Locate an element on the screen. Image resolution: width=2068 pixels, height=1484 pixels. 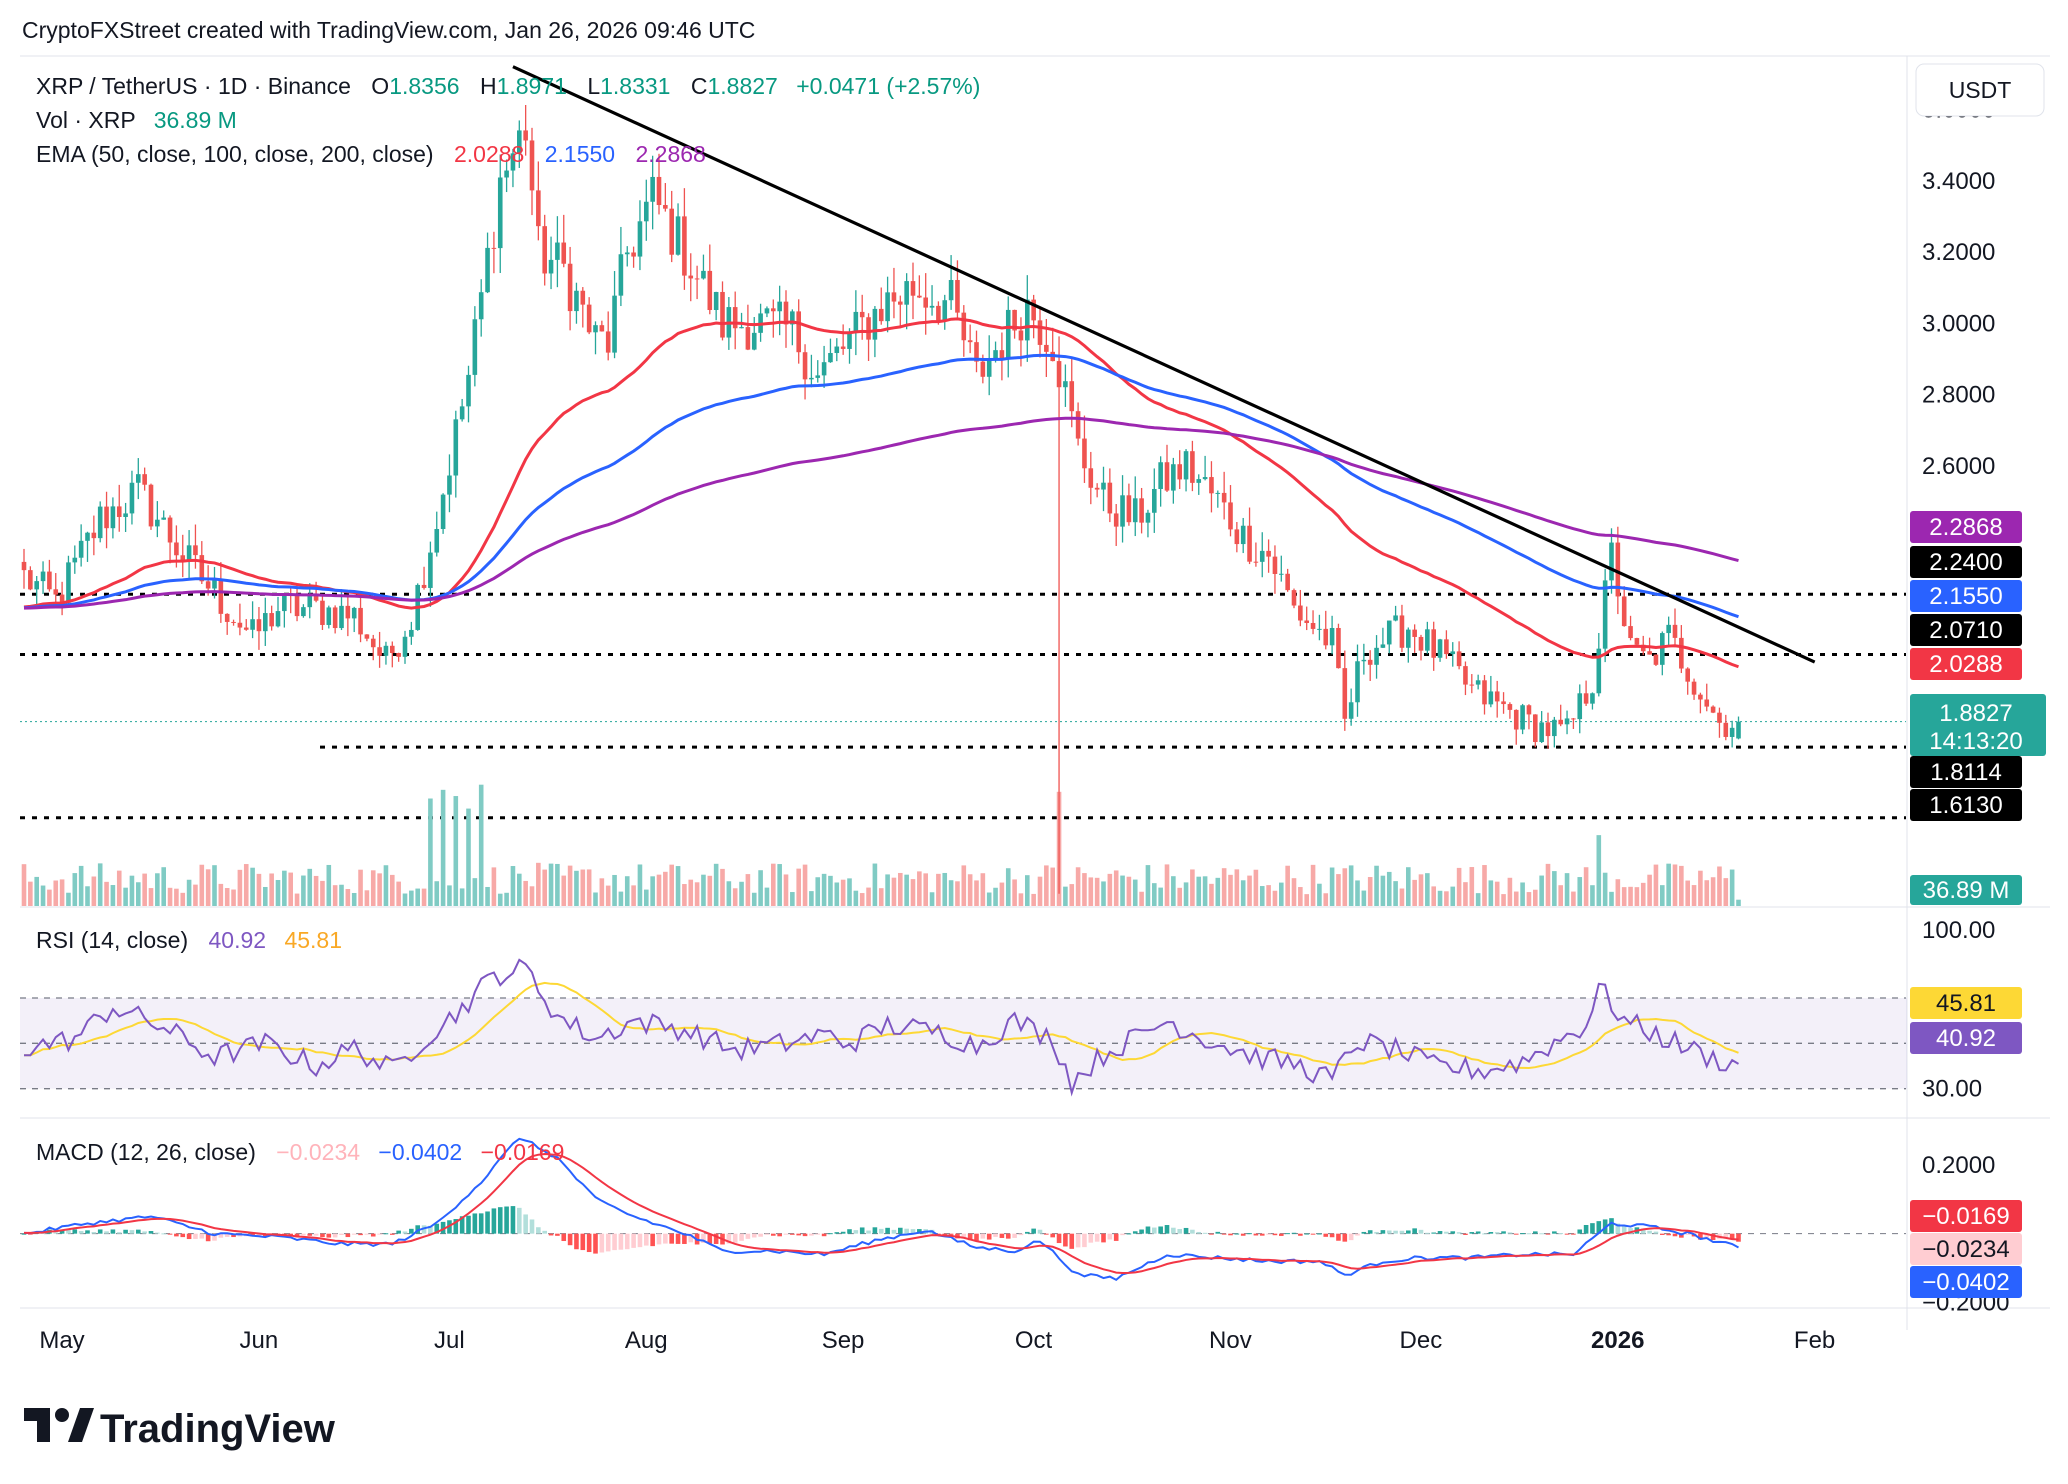
rsi-axis-tick: 100.00 is located at coordinates (1958, 930).